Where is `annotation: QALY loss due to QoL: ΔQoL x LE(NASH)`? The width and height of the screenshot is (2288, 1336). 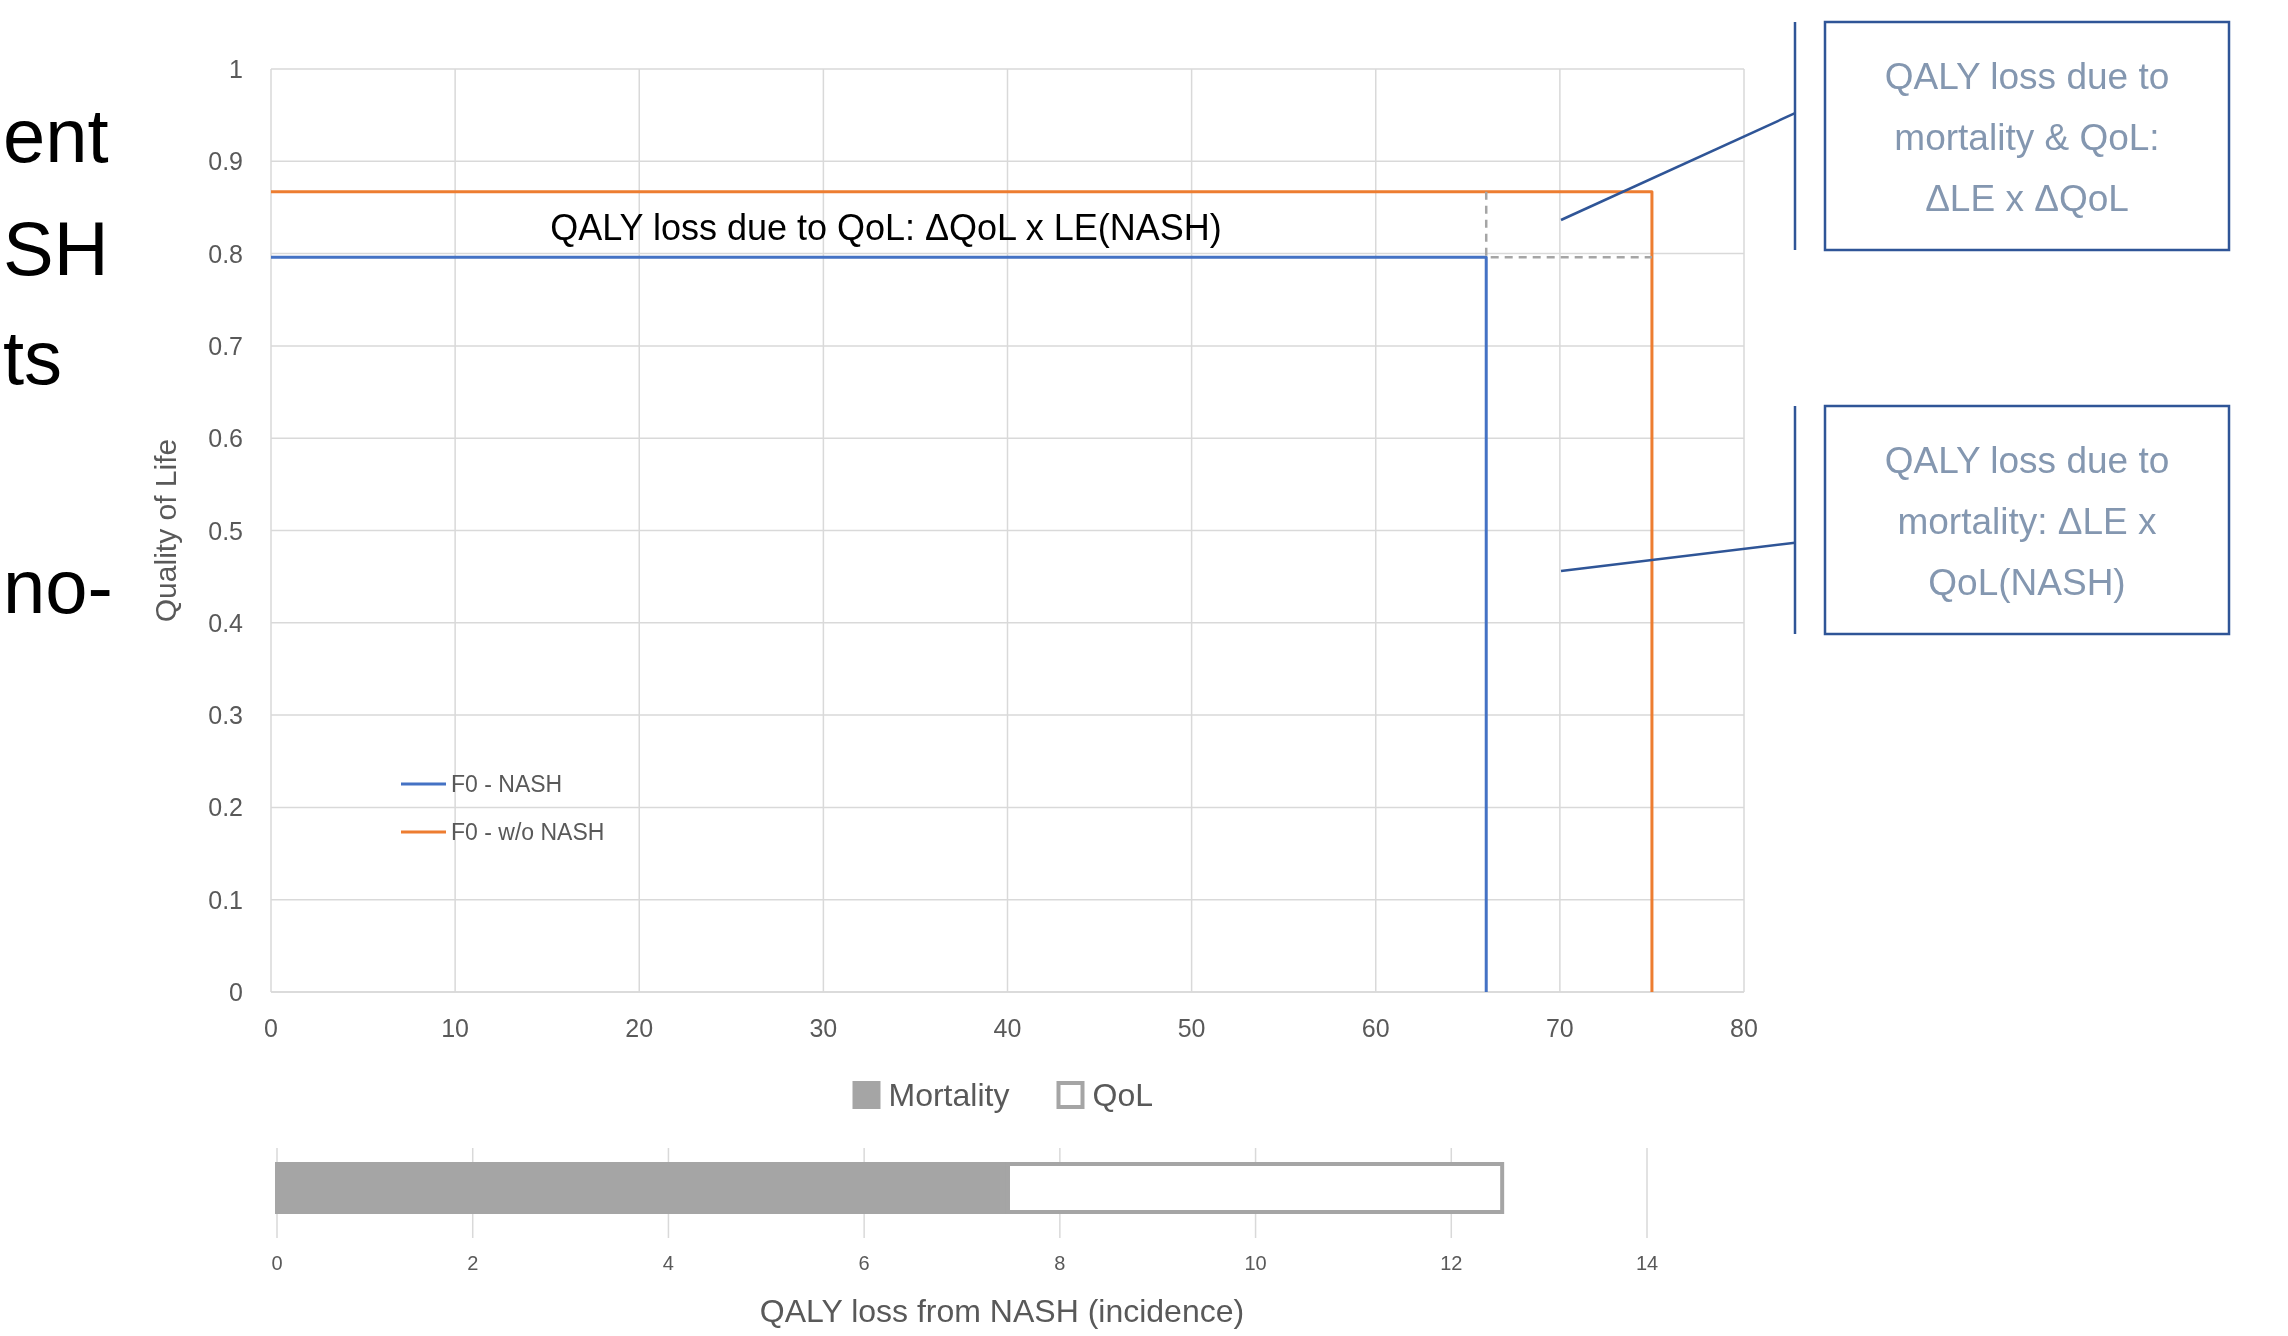 annotation: QALY loss due to QoL: ΔQoL x LE(NASH) is located at coordinates (886, 227).